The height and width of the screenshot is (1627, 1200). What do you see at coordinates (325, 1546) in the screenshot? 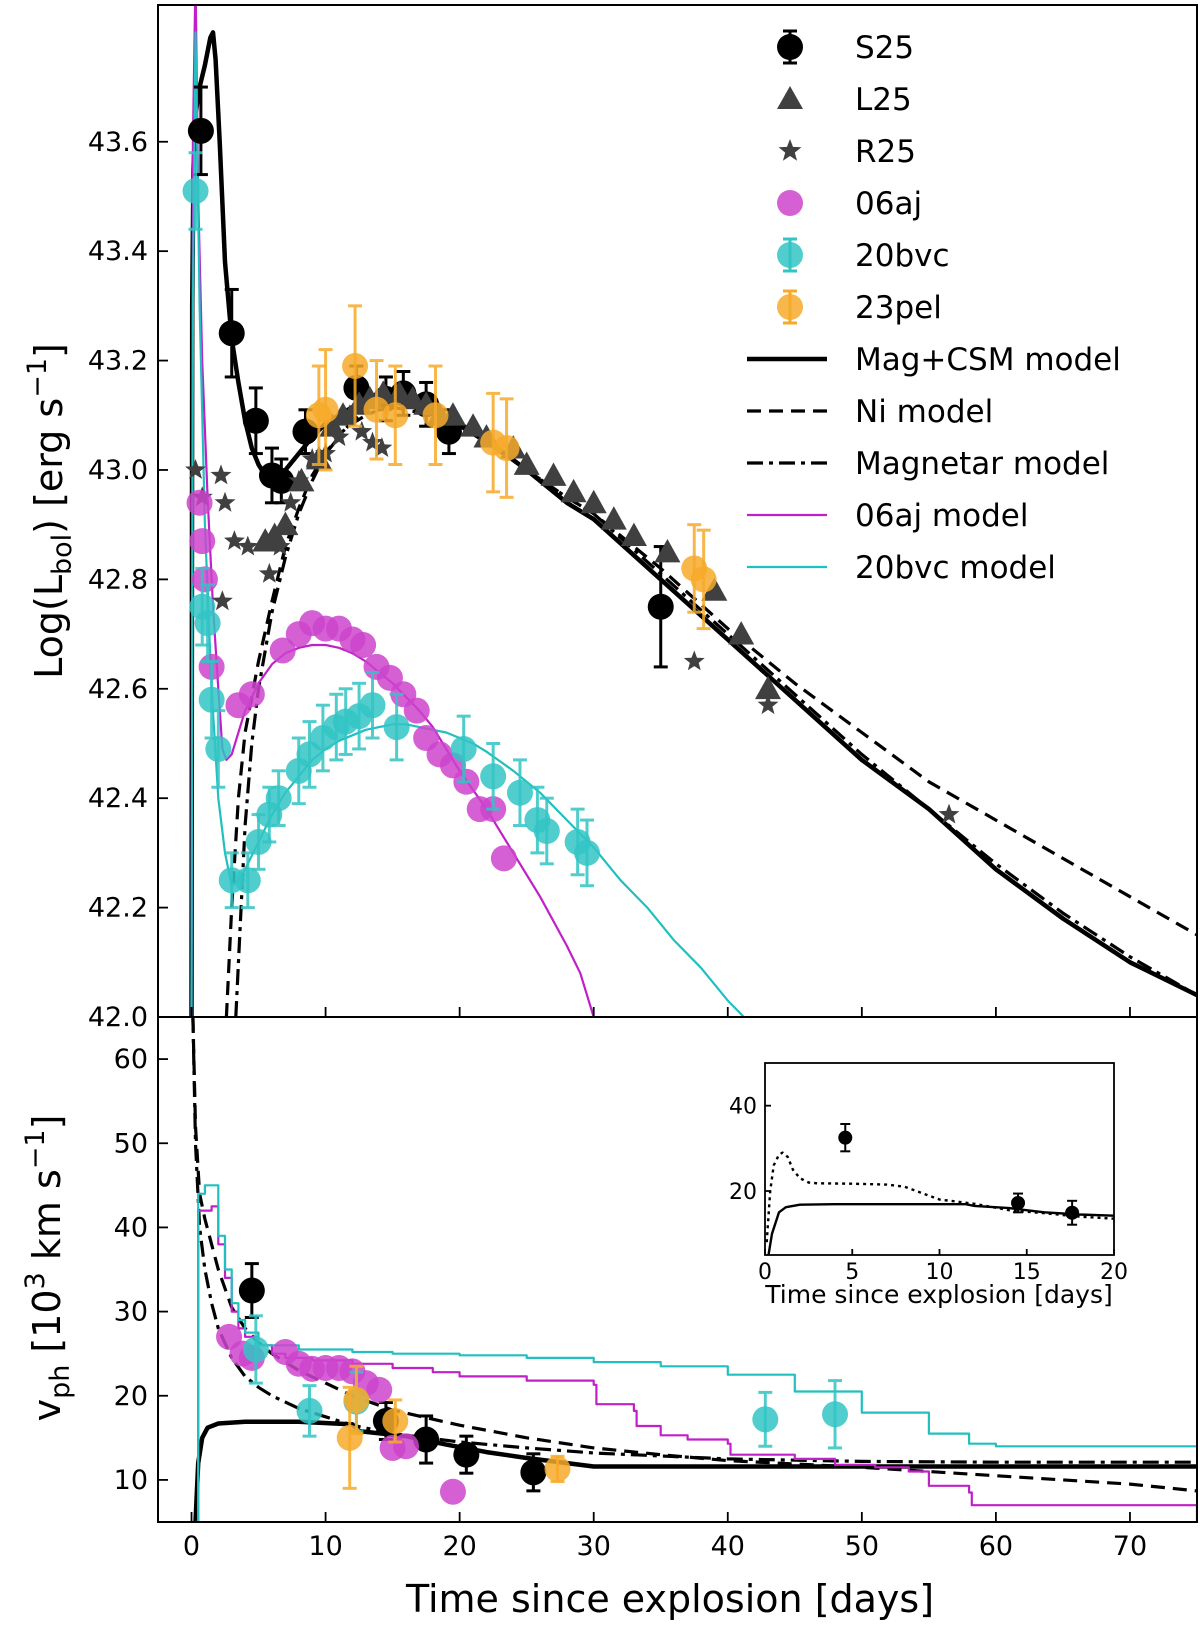
I see `bottom-x-tick-label: 10` at bounding box center [325, 1546].